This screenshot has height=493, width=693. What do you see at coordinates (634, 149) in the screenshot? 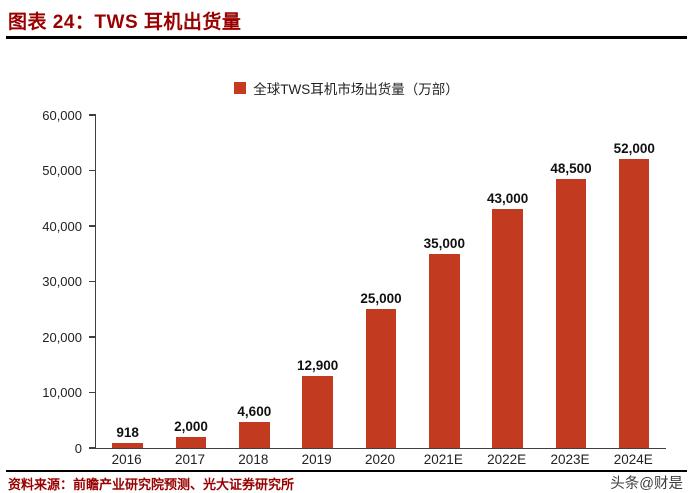
I see `bar-value-label: 52,000` at bounding box center [634, 149].